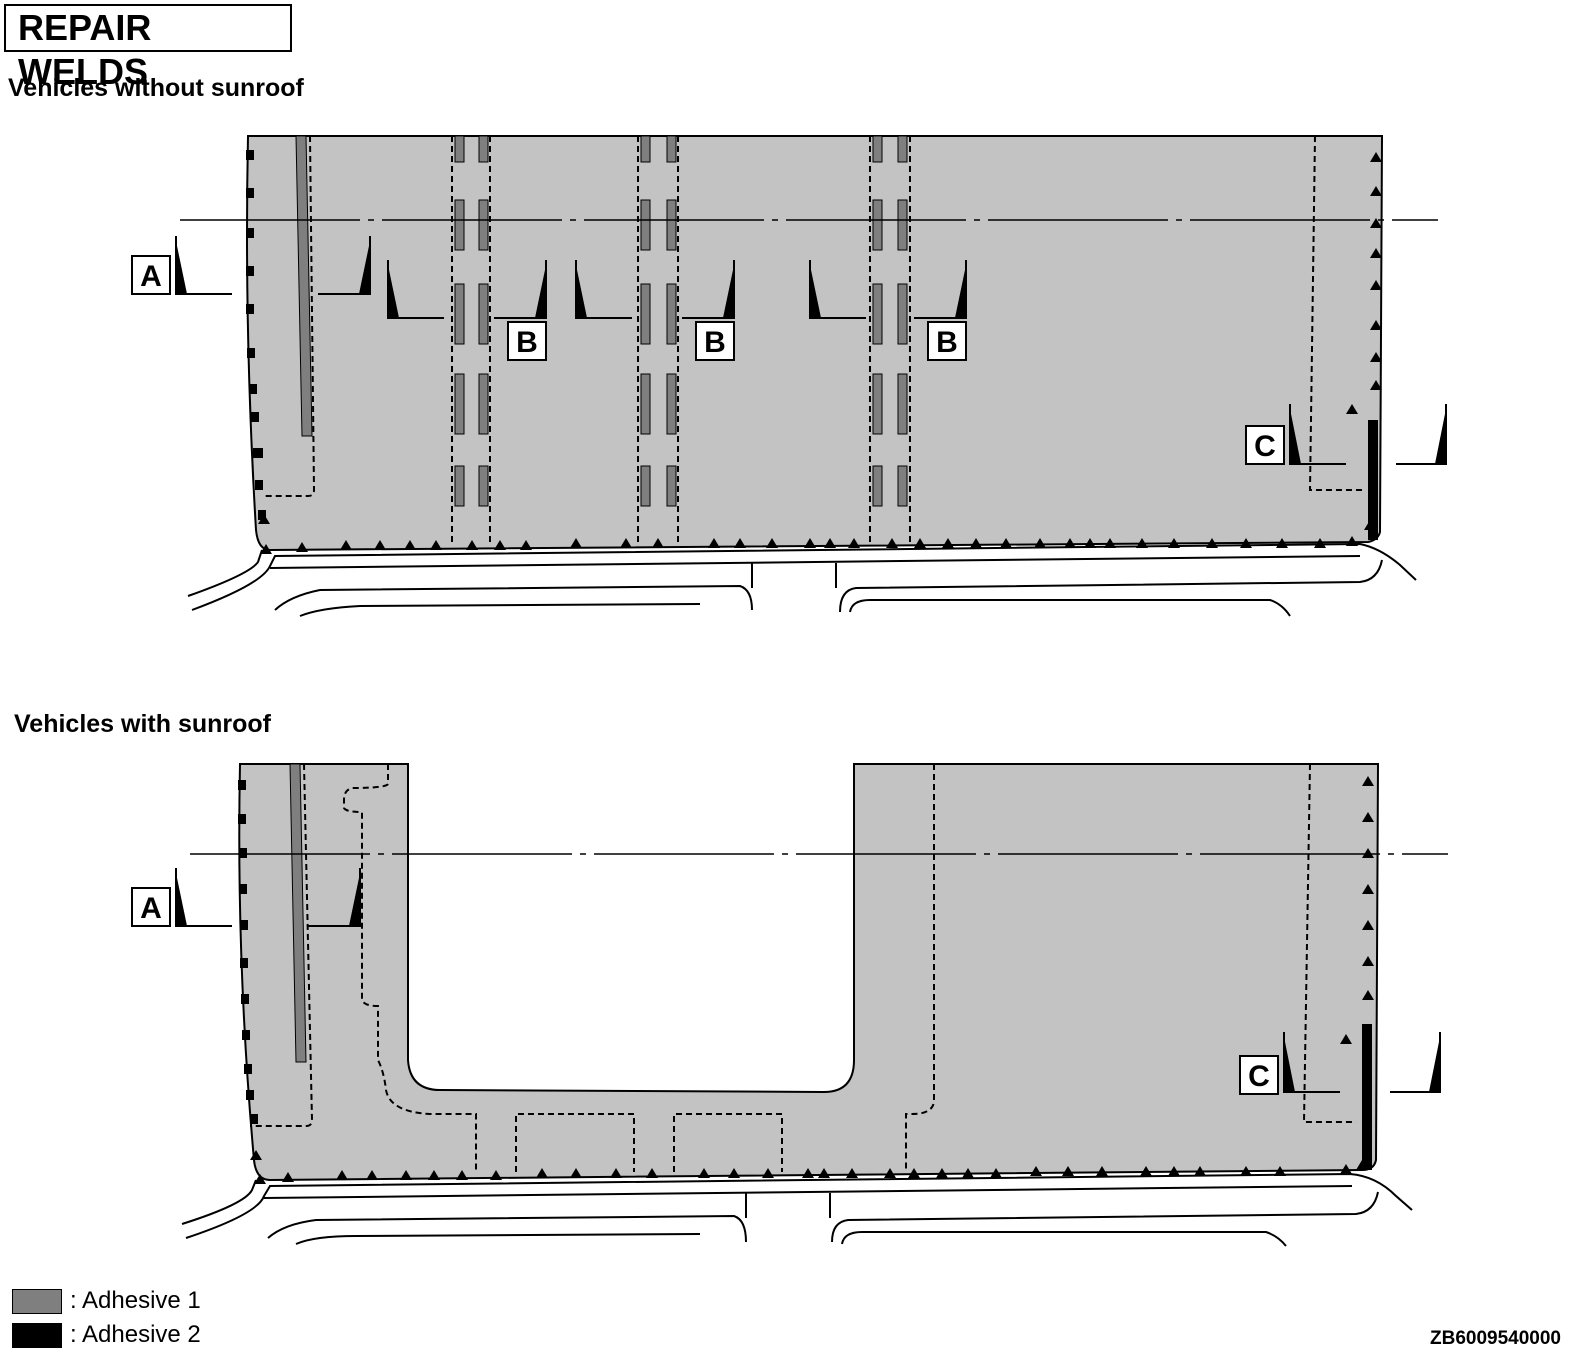 Image resolution: width=1581 pixels, height=1368 pixels. Describe the element at coordinates (1495, 1338) in the screenshot. I see `figure-id: ZB6009540000` at that location.